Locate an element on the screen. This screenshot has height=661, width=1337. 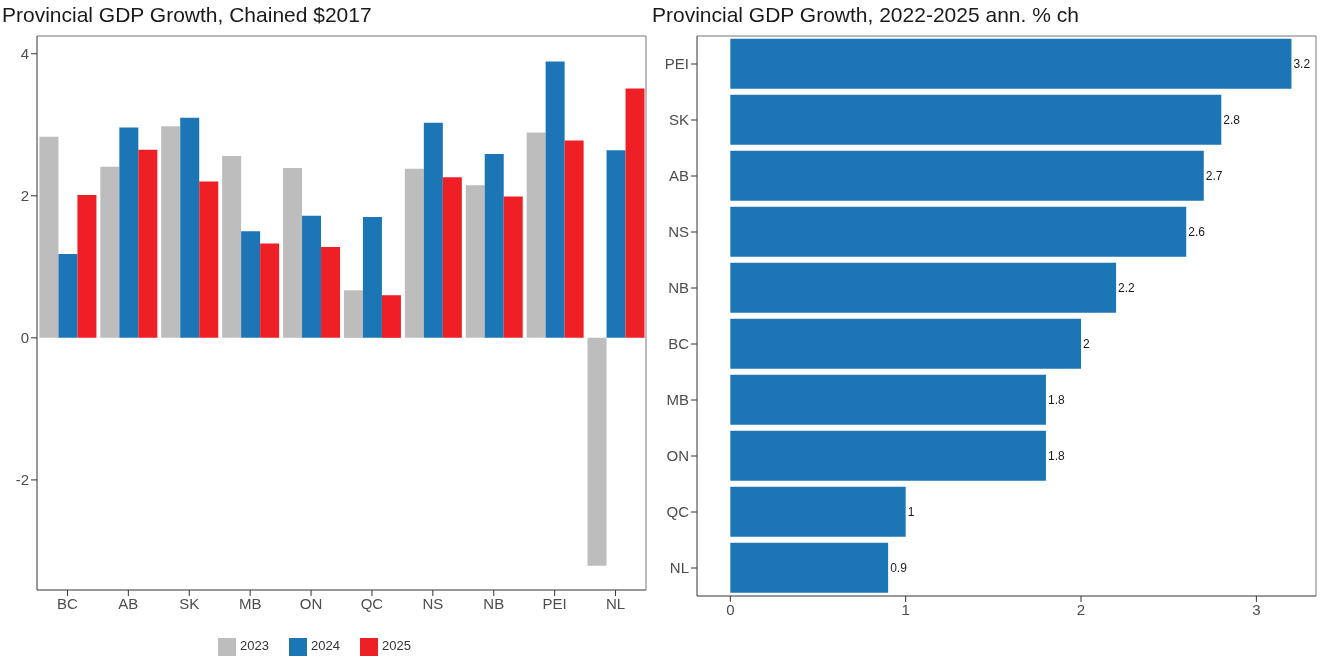
x-tick-label: ON is located at coordinates (311, 603).